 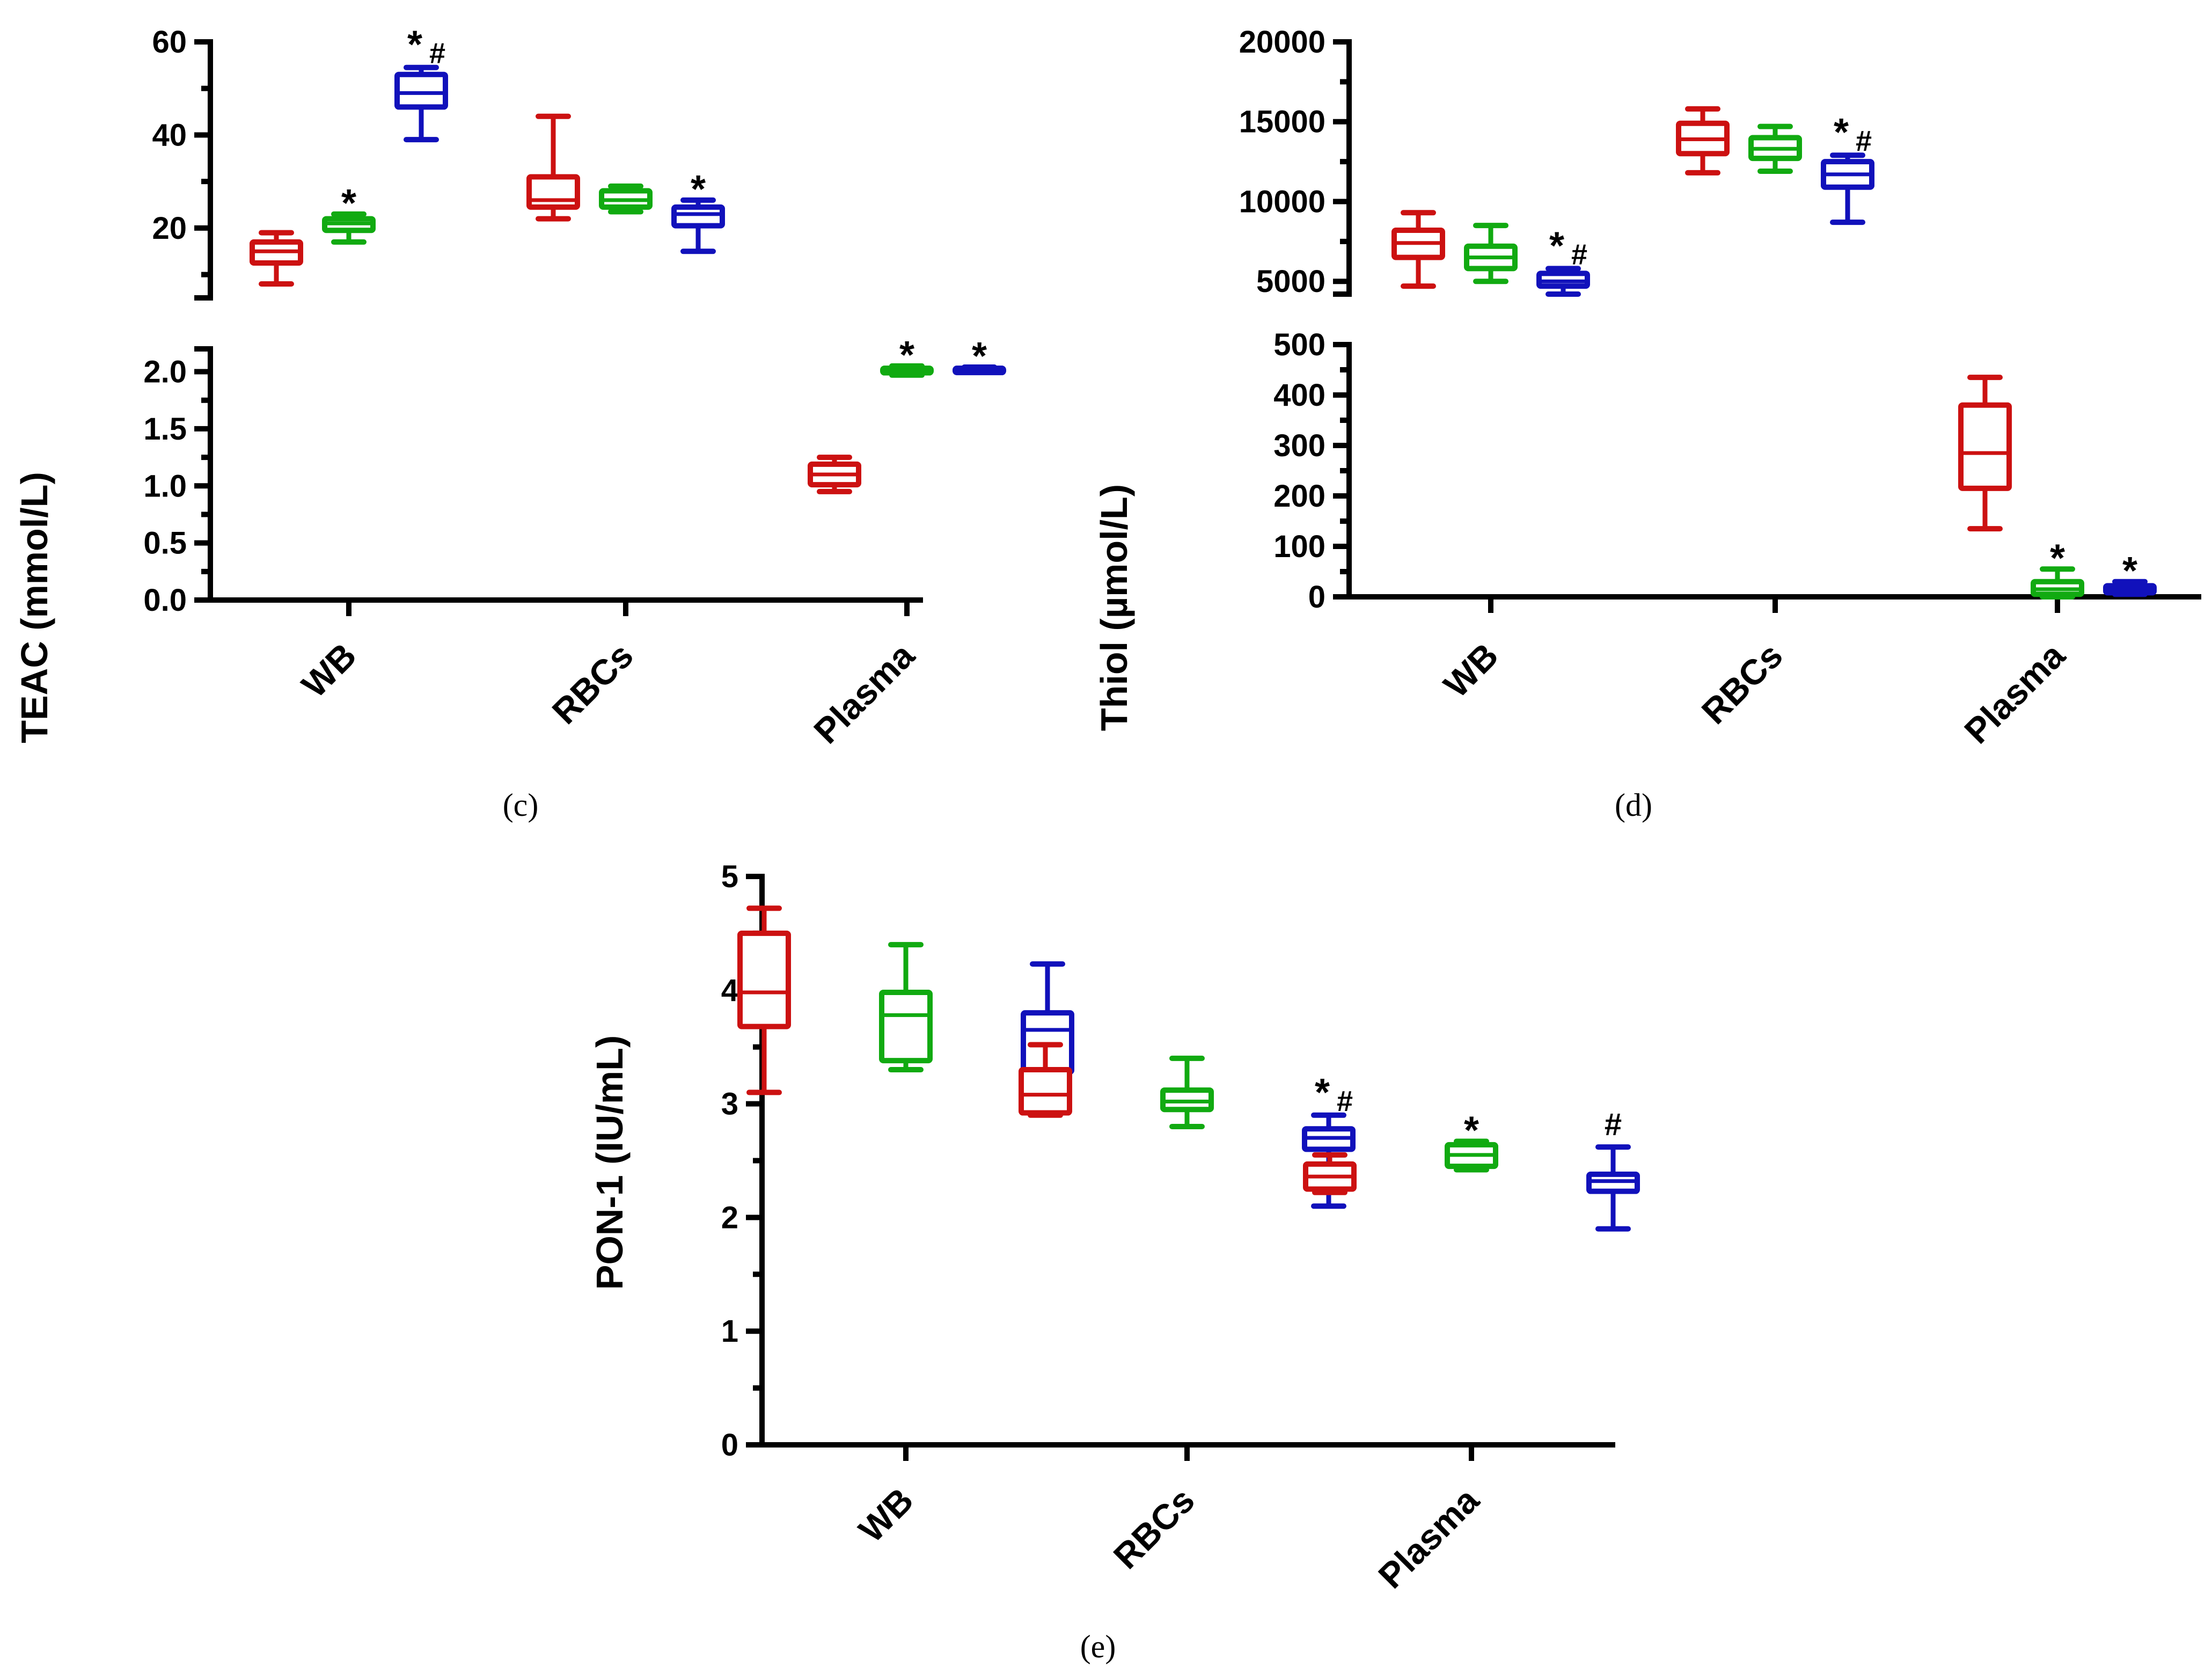 What do you see at coordinates (593, 684) in the screenshot?
I see `panel-c-category-label: RBCs` at bounding box center [593, 684].